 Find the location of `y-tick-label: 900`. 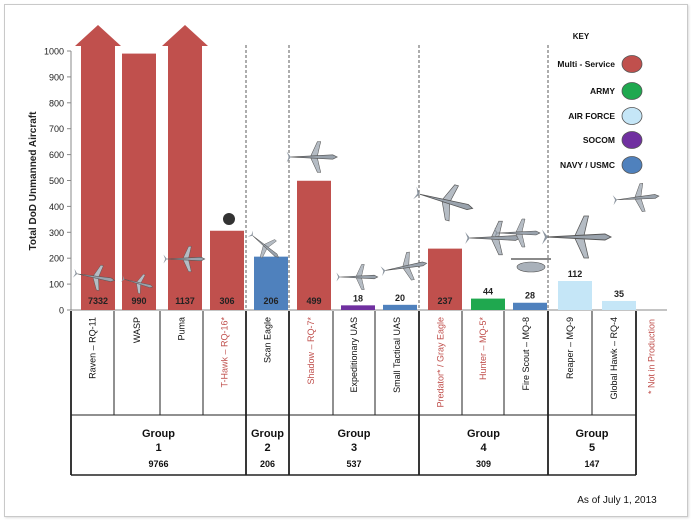

y-tick-label: 900 is located at coordinates (56, 77).